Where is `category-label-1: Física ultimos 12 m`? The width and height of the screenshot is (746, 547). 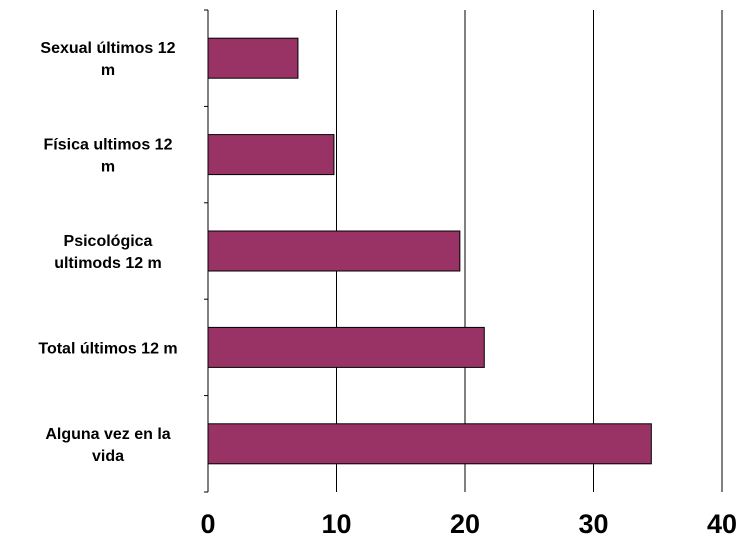
category-label-1: Física ultimos 12 m is located at coordinates (108, 156).